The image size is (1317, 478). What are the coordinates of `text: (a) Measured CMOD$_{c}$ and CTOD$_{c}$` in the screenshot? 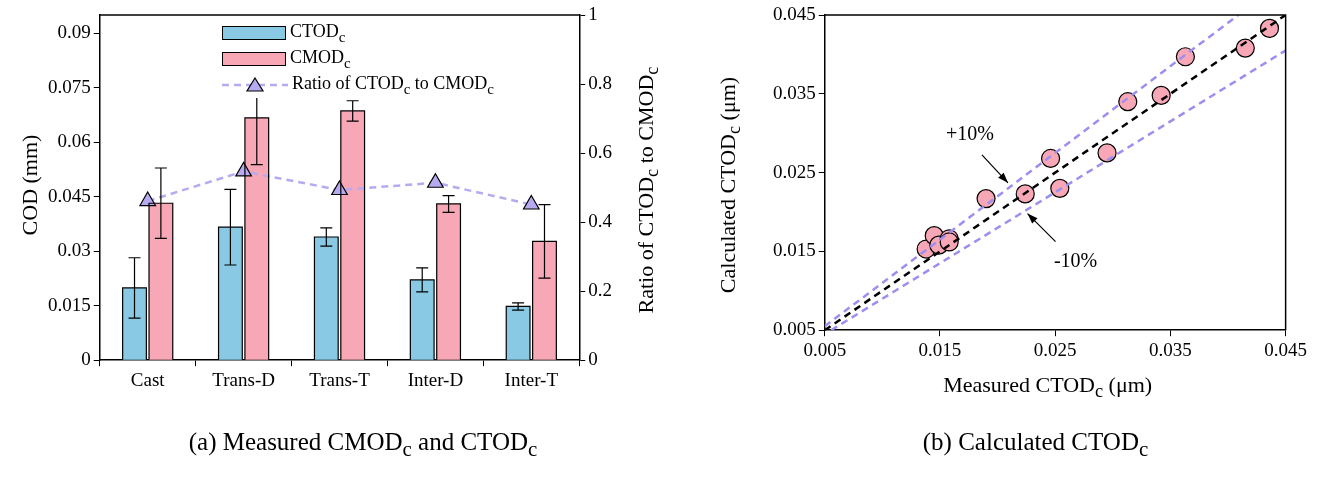 It's located at (363, 445).